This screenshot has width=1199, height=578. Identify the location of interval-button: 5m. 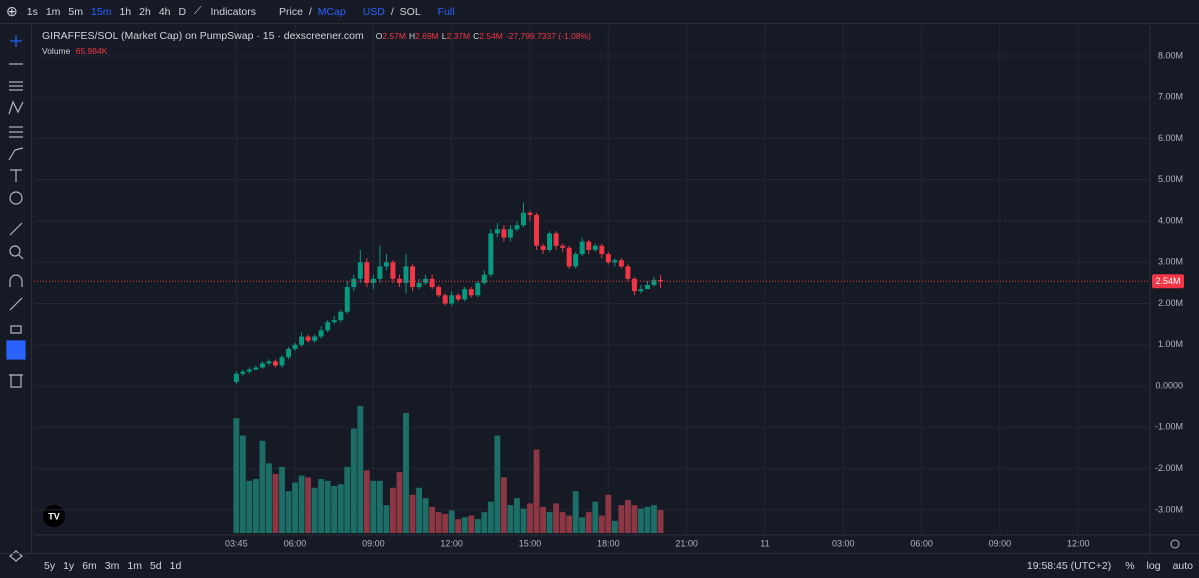
(76, 11).